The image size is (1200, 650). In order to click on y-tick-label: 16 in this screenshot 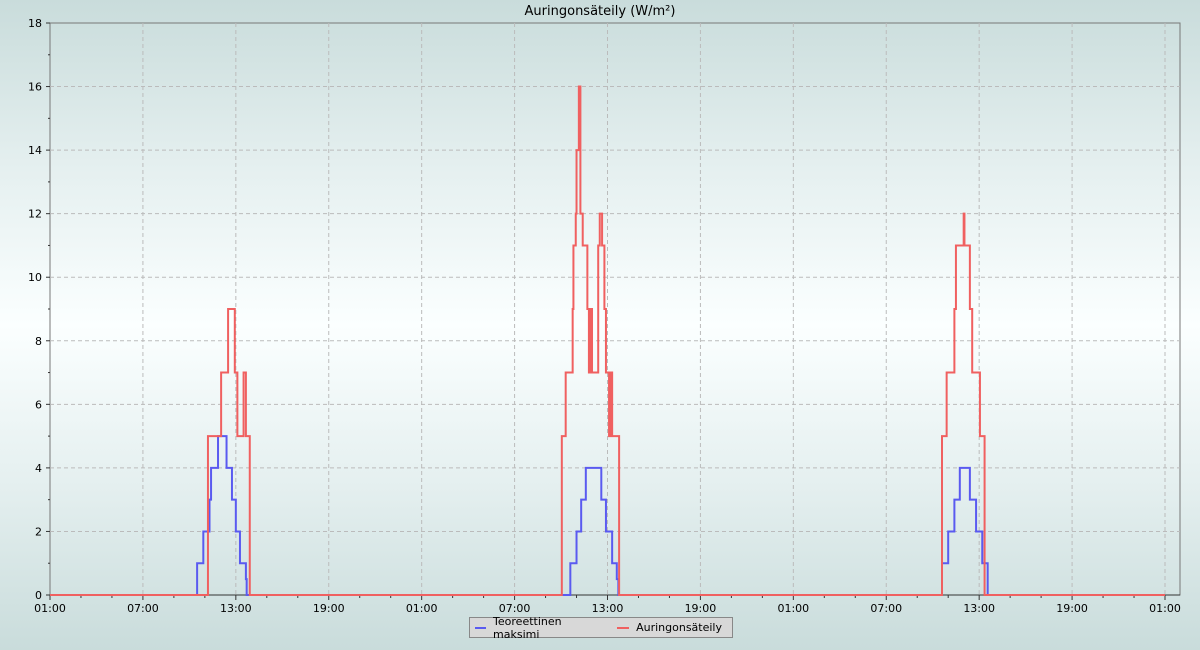, I will do `click(35, 87)`.